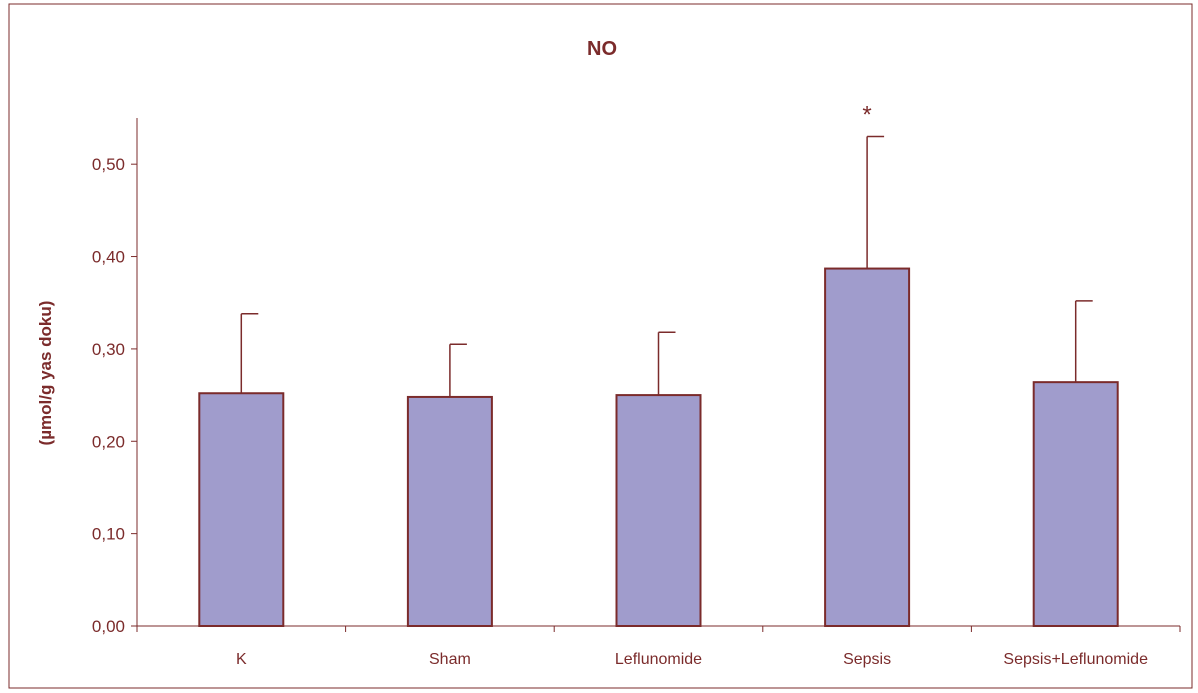  I want to click on y-tick-label: 0,40, so click(108, 257).